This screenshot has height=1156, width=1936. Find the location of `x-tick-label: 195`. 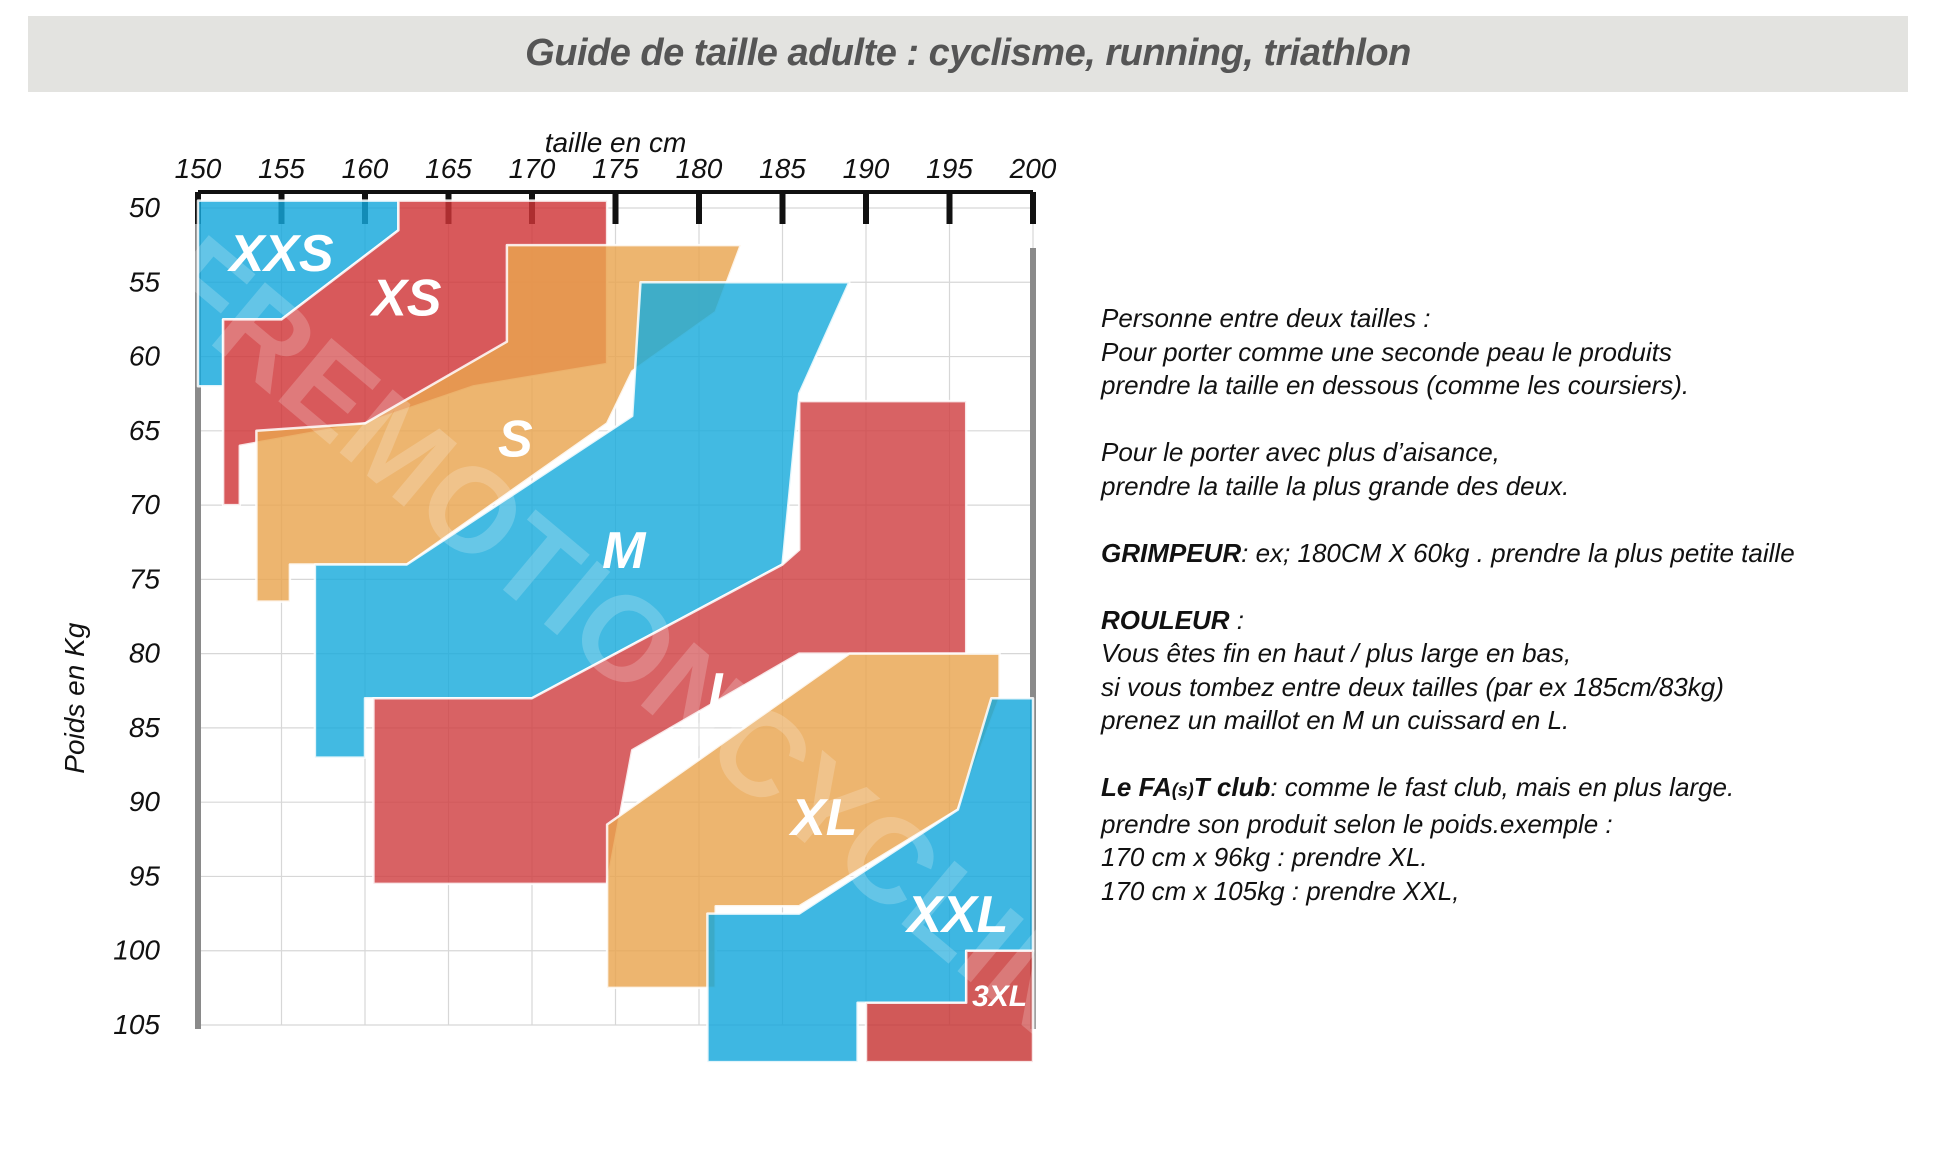

x-tick-label: 195 is located at coordinates (949, 168).